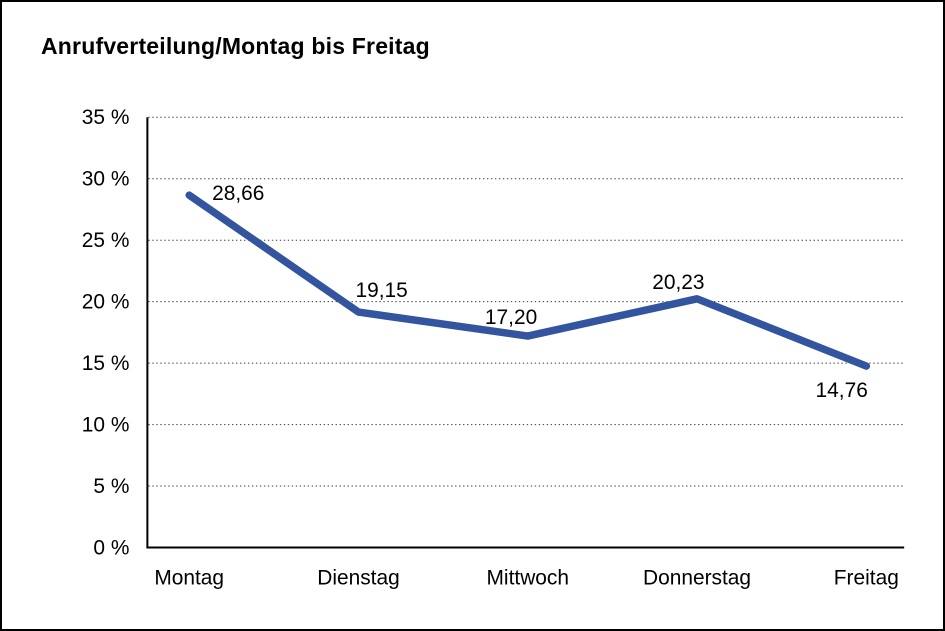 The image size is (945, 631). What do you see at coordinates (381, 290) in the screenshot?
I see `data-label: 19,15` at bounding box center [381, 290].